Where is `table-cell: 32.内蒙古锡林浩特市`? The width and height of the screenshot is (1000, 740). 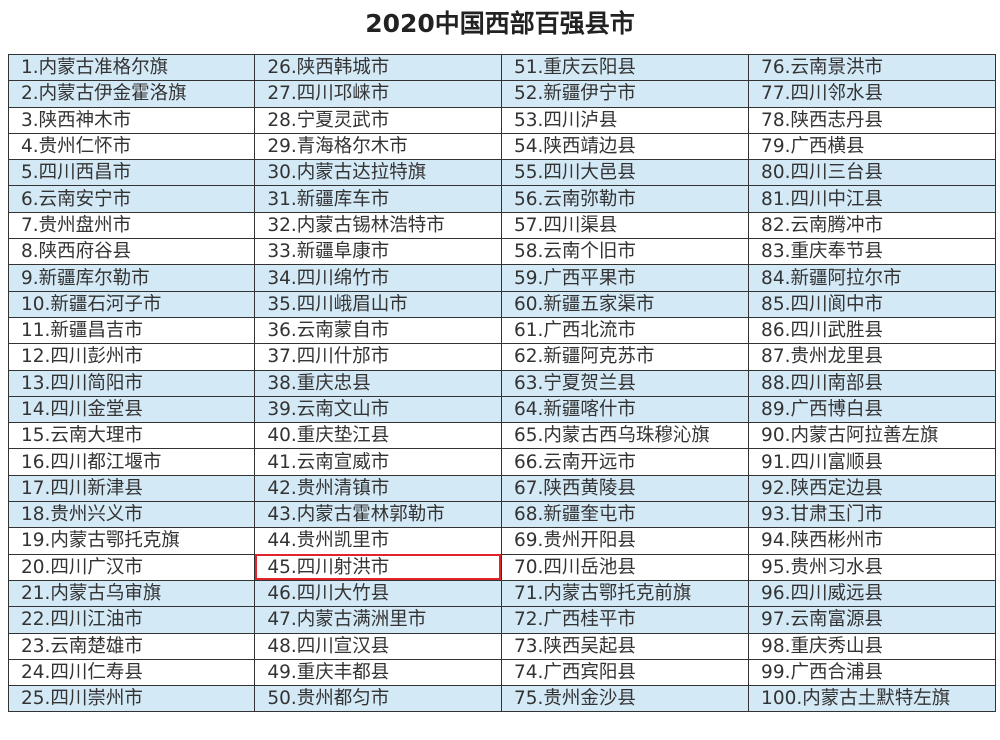 table-cell: 32.内蒙古锡林浩特市 is located at coordinates (378, 225).